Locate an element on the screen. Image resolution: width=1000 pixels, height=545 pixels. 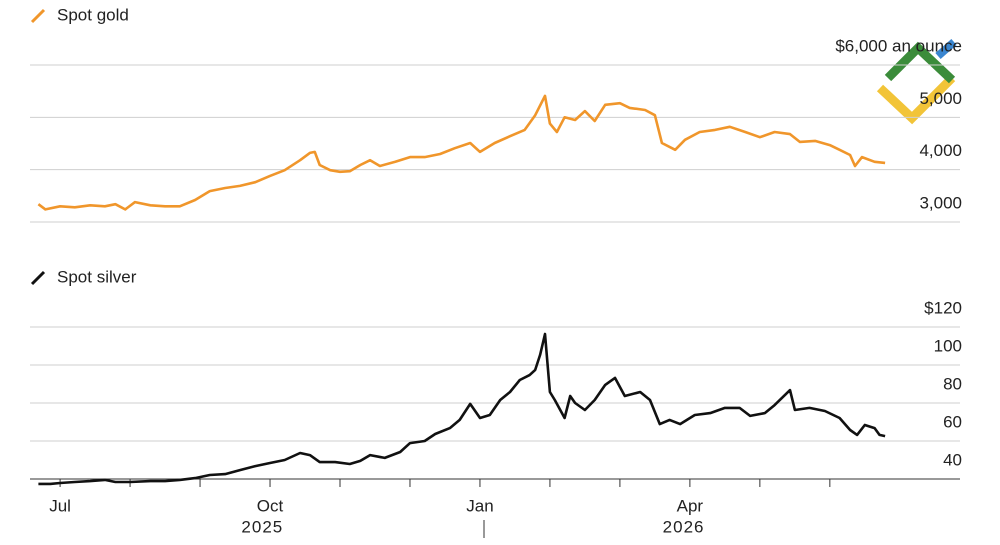
y-tick-label: 4,000 is located at coordinates (940, 150).